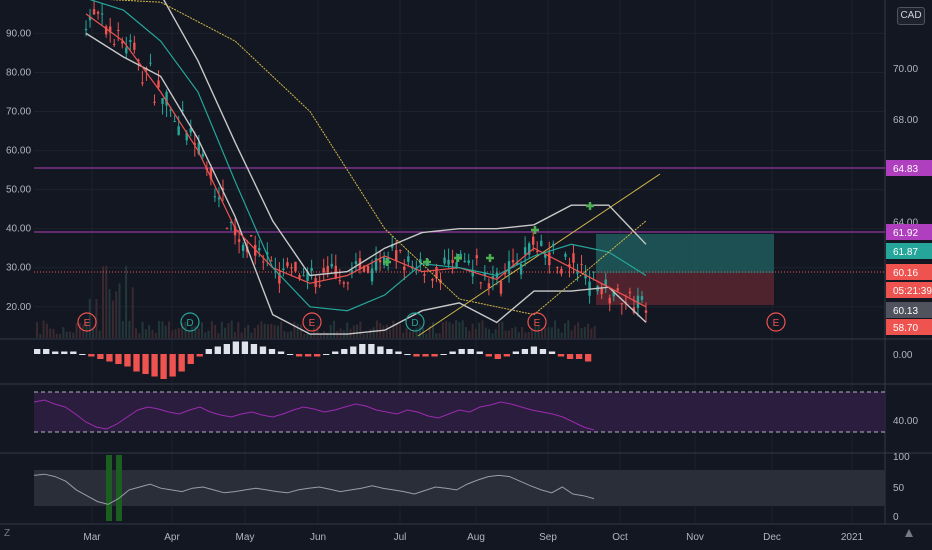 Image resolution: width=932 pixels, height=550 pixels. What do you see at coordinates (896, 517) in the screenshot?
I see `stoch-axis-tick: 0` at bounding box center [896, 517].